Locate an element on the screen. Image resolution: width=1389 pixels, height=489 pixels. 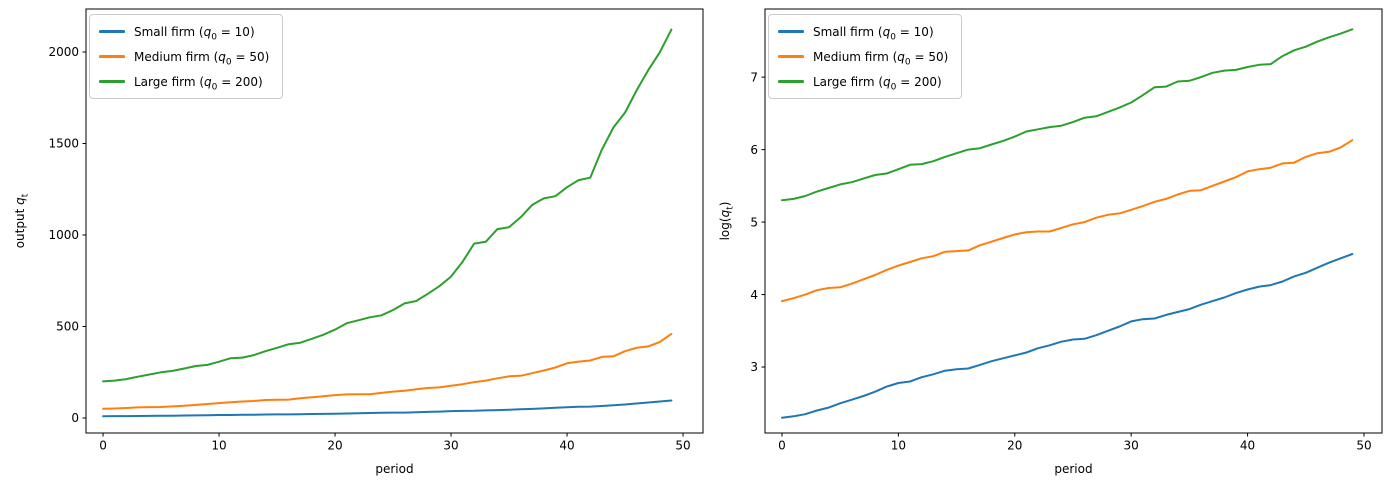
y-tick-label: 3 is located at coordinates (754, 367).